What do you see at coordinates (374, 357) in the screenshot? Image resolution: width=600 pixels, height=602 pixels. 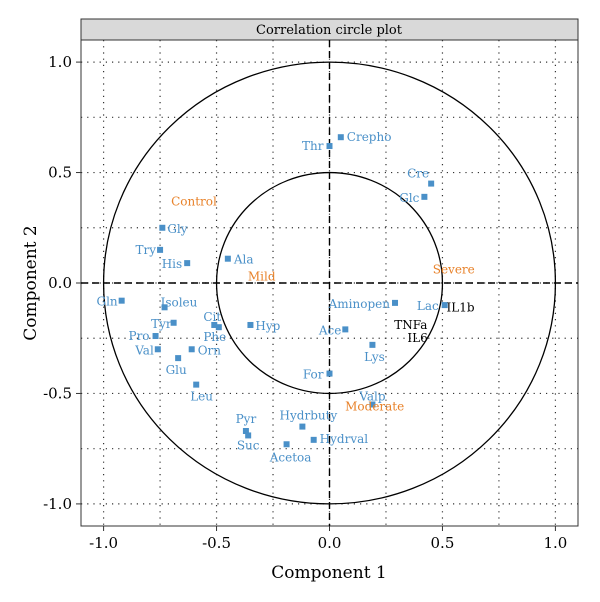 I see `data-point-label: Lys` at bounding box center [374, 357].